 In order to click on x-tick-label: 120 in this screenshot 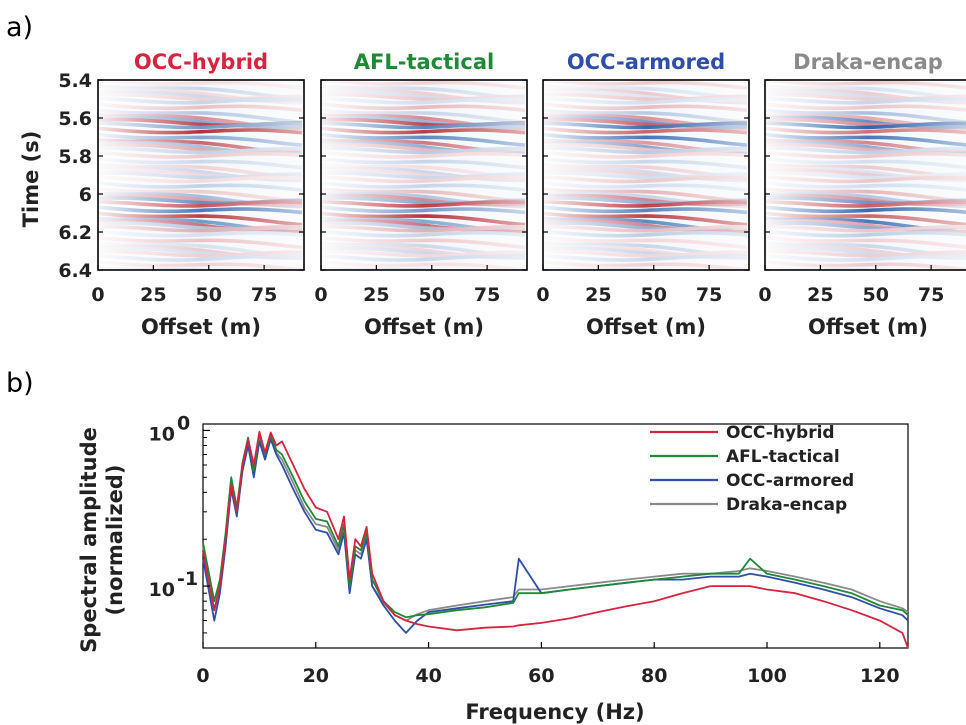, I will do `click(880, 676)`.